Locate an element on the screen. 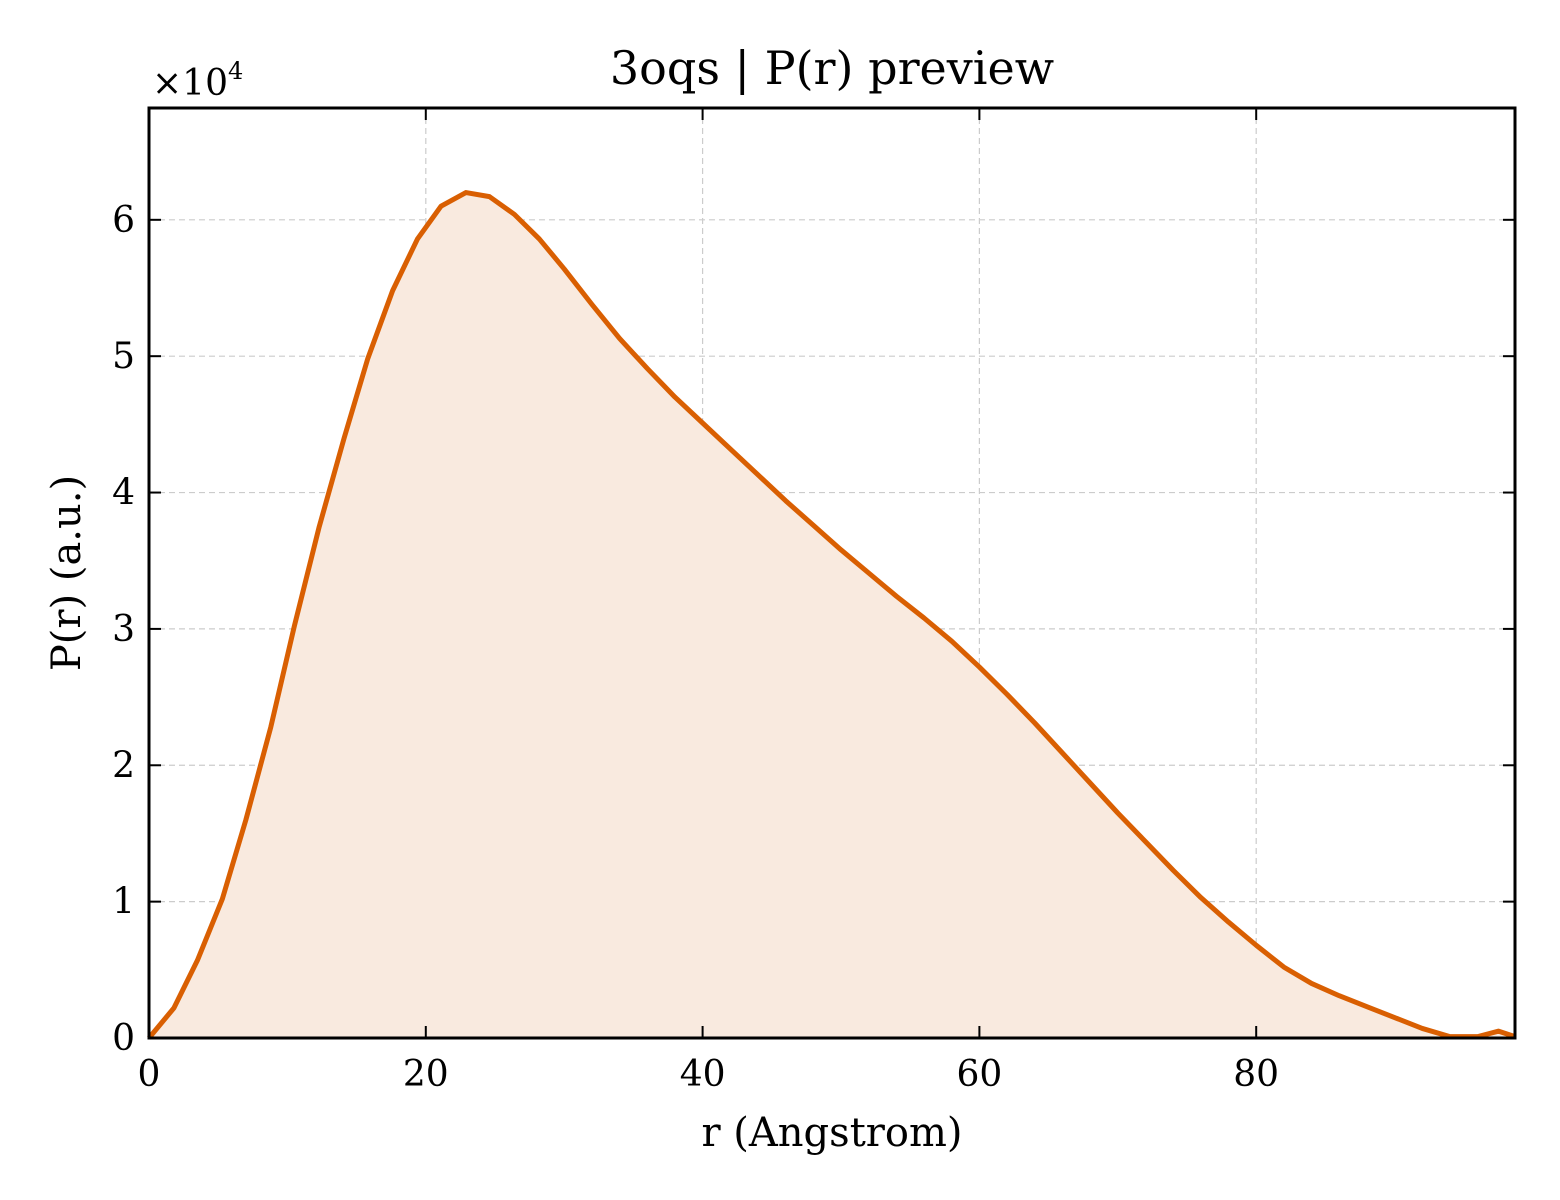 The image size is (1560, 1200). y-axis-multiplier-exponent: 4 is located at coordinates (235, 71).